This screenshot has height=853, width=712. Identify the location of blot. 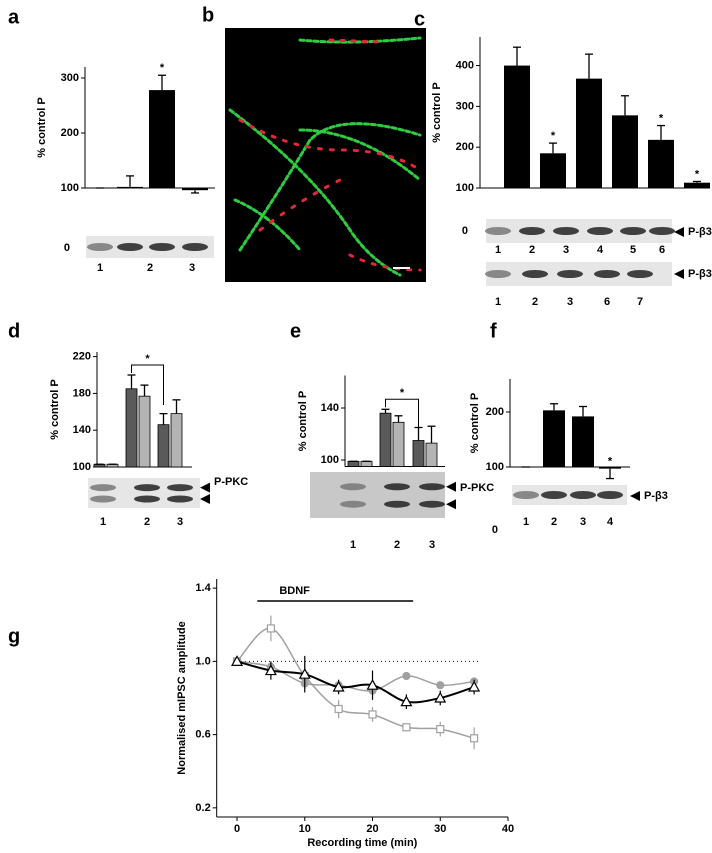
(377, 495).